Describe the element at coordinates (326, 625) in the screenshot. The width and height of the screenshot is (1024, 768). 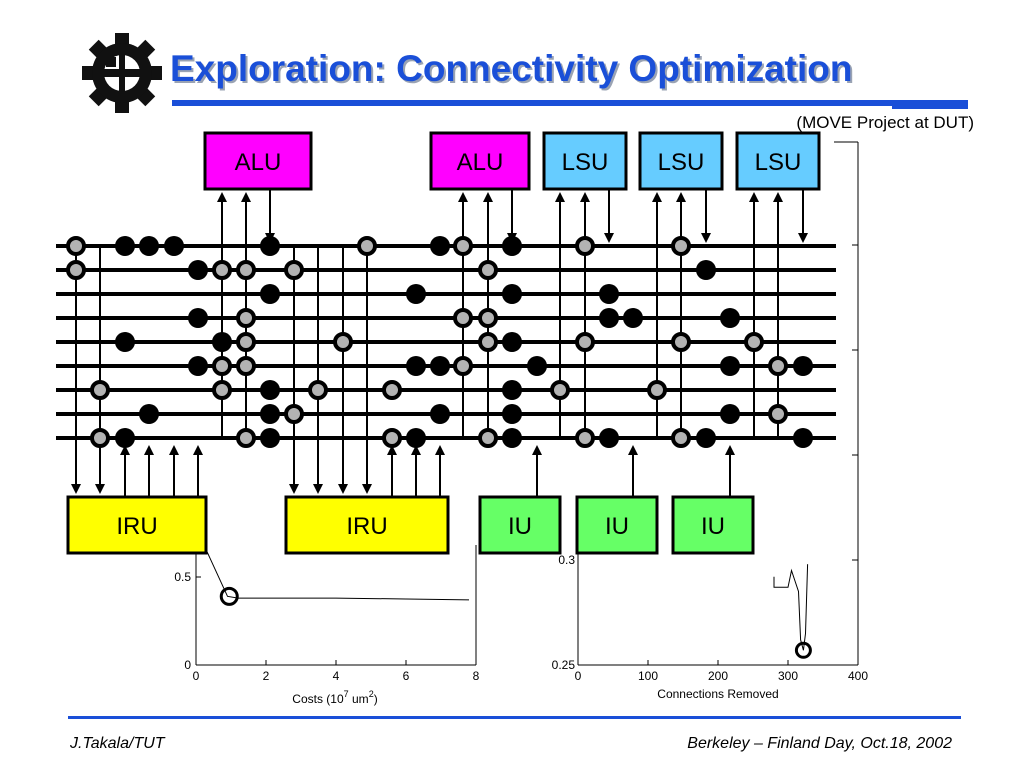
I see `cost-plot: 00.5 02468 Costs (107 um2)` at that location.